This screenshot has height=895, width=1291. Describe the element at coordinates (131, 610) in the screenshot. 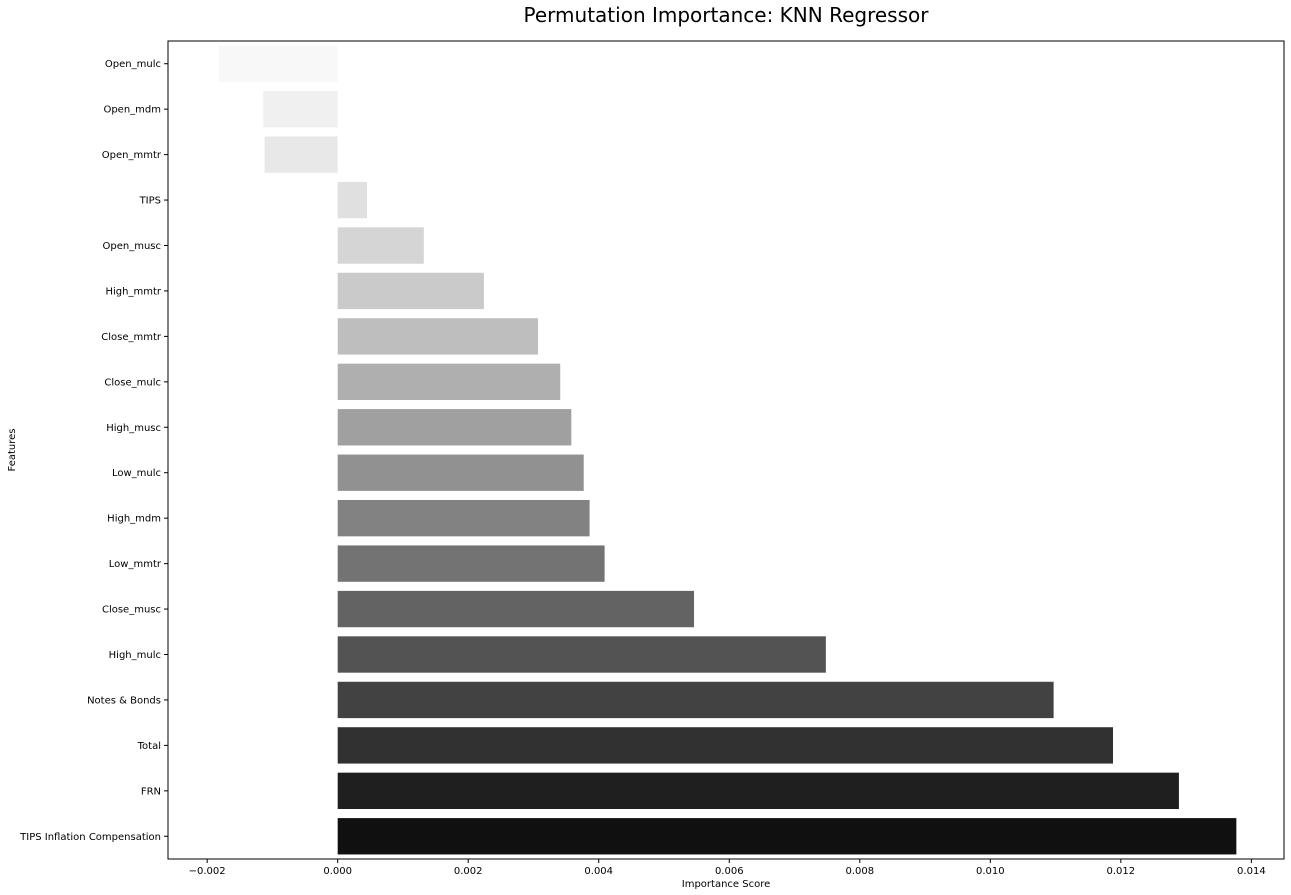

I see `y-tick-label: Close_musc` at that location.